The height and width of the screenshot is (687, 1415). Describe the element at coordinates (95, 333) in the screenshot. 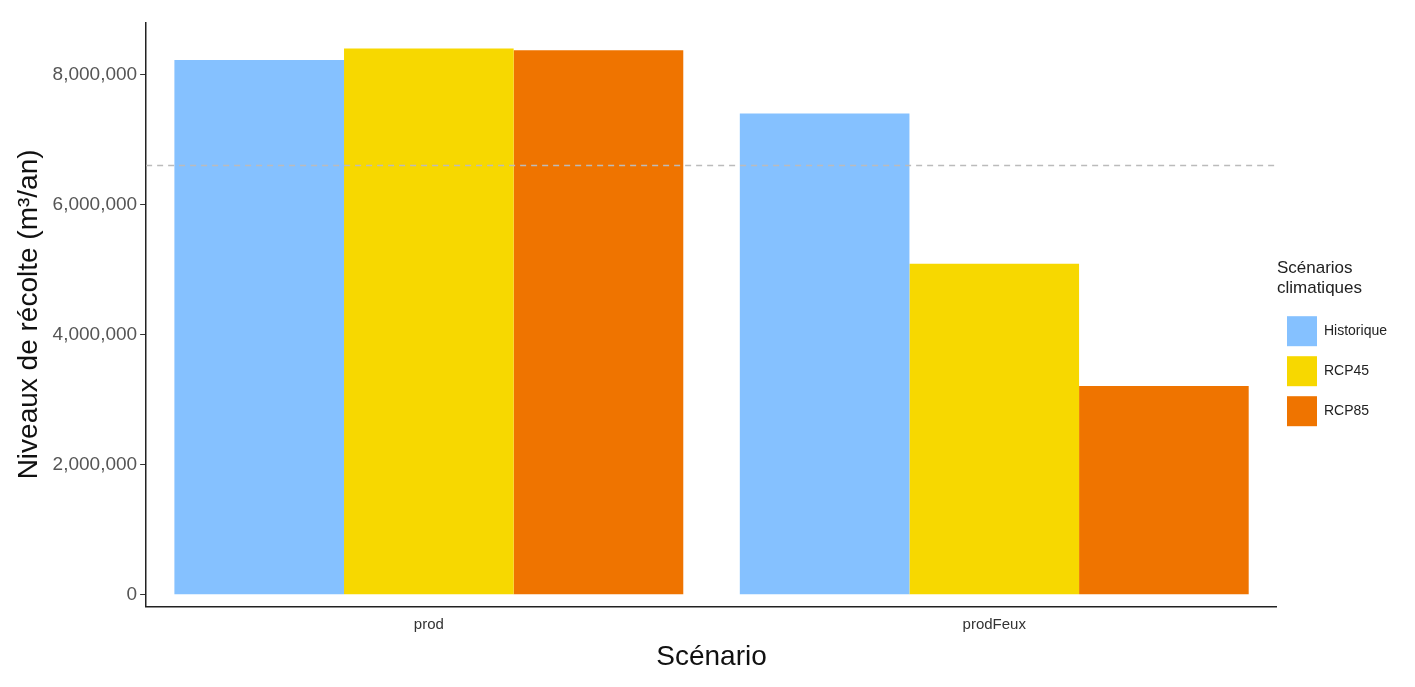

I see `y-tick-label: 4,000,000` at that location.